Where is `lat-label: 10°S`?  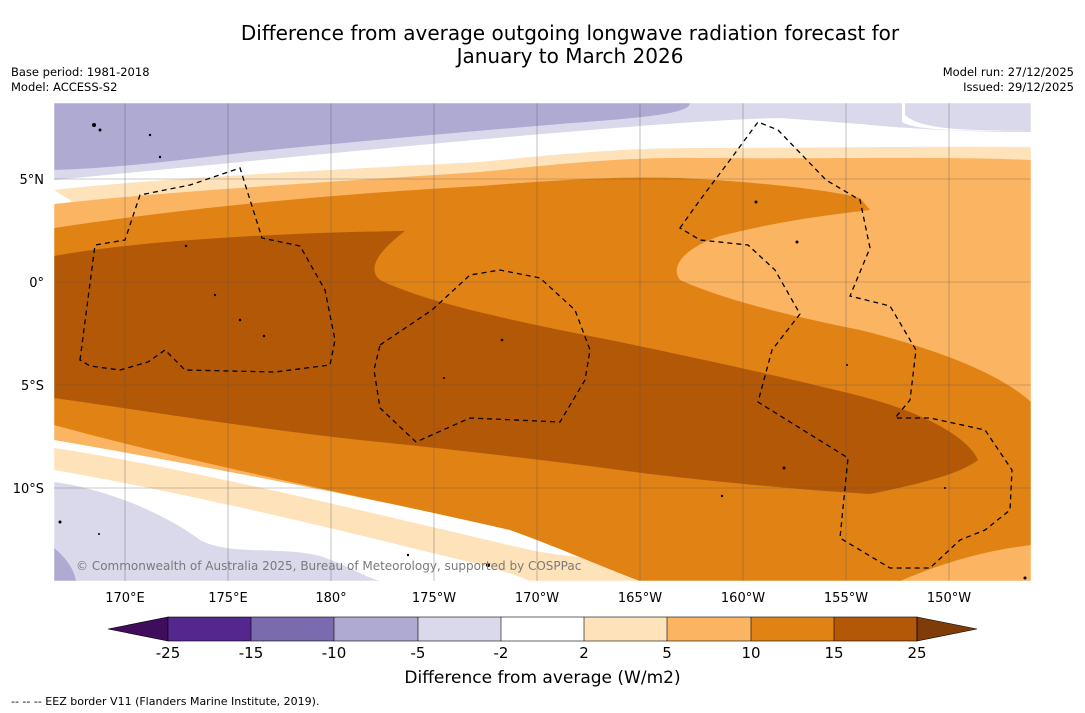 lat-label: 10°S is located at coordinates (28, 489).